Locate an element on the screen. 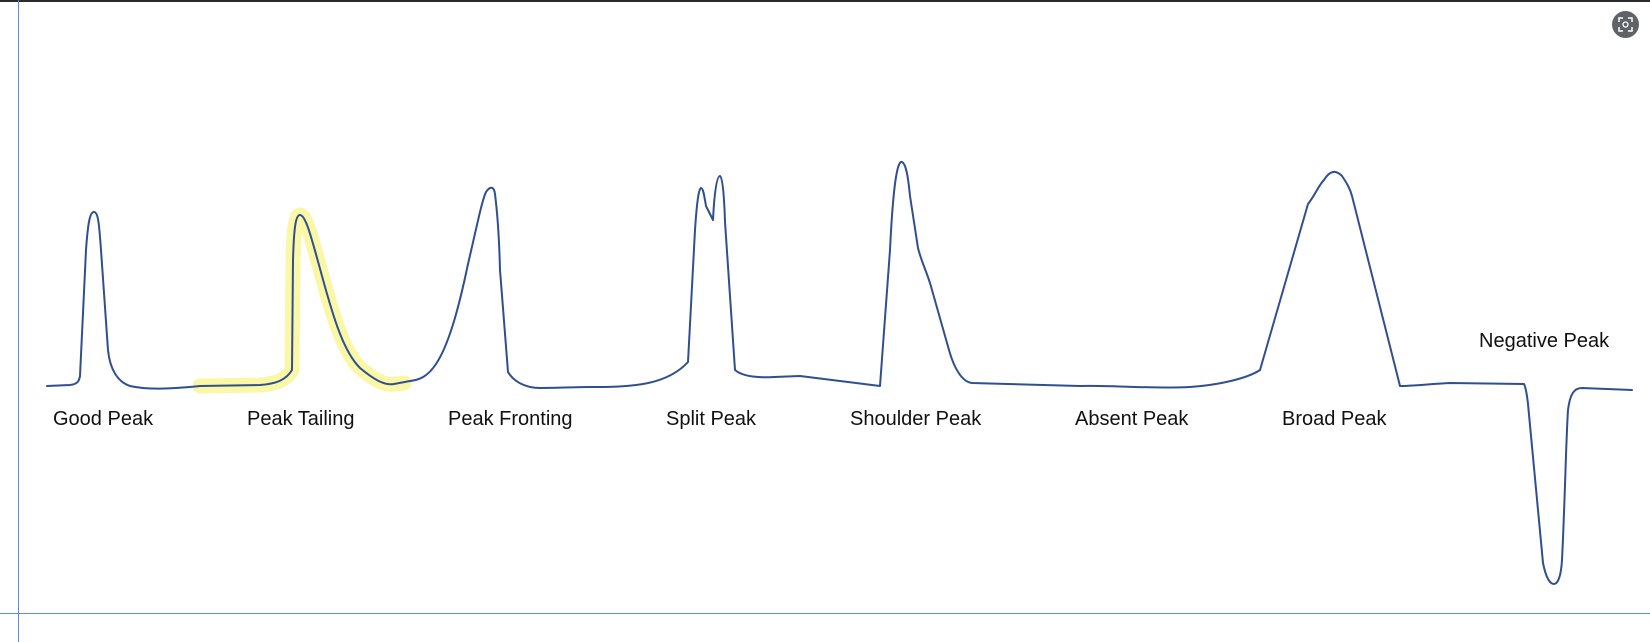  horizontal-guide-line is located at coordinates (825, 613).